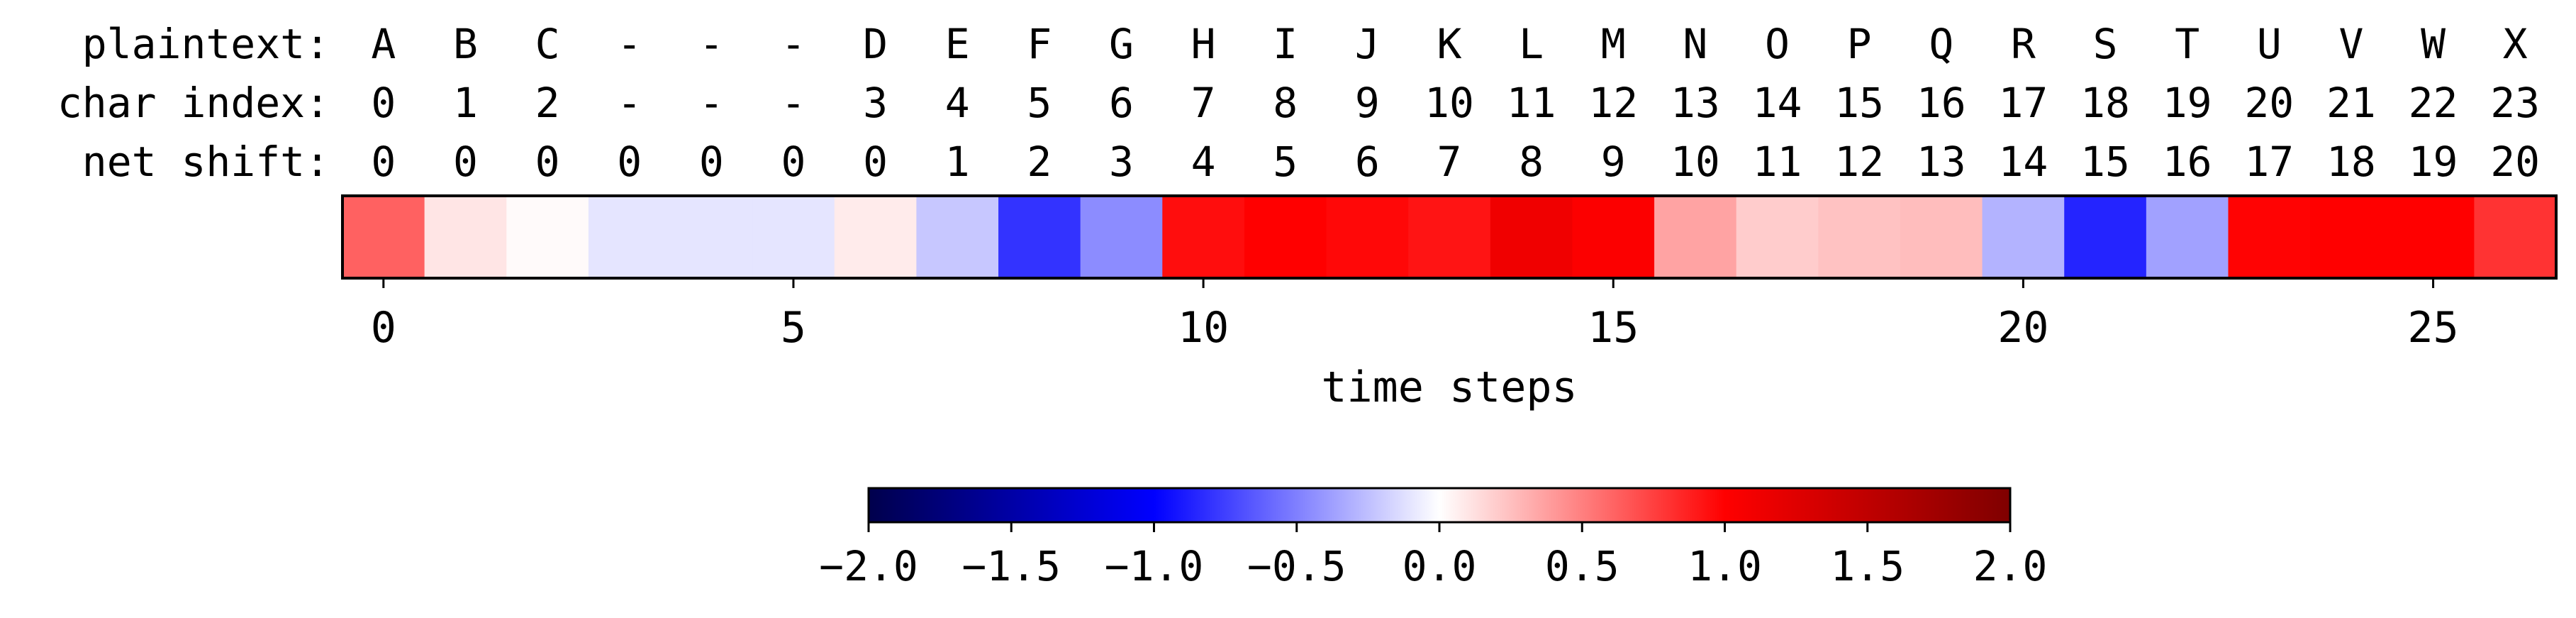 Image resolution: width=2576 pixels, height=618 pixels. Describe the element at coordinates (1039, 162) in the screenshot. I see `header-net-shift-cell: 2` at that location.